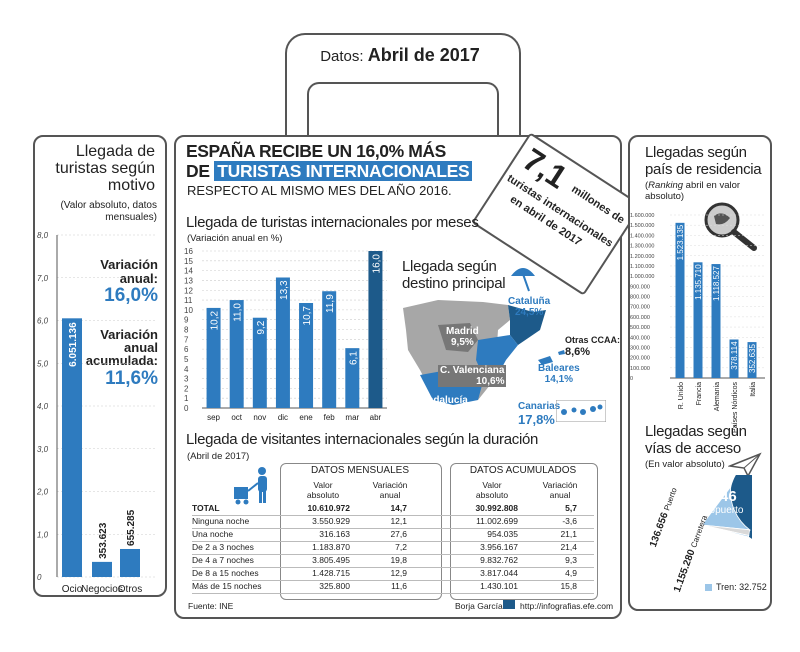 The width and height of the screenshot is (800, 652). What do you see at coordinates (352, 417) in the screenshot?
I see `meses-category: mar` at bounding box center [352, 417].